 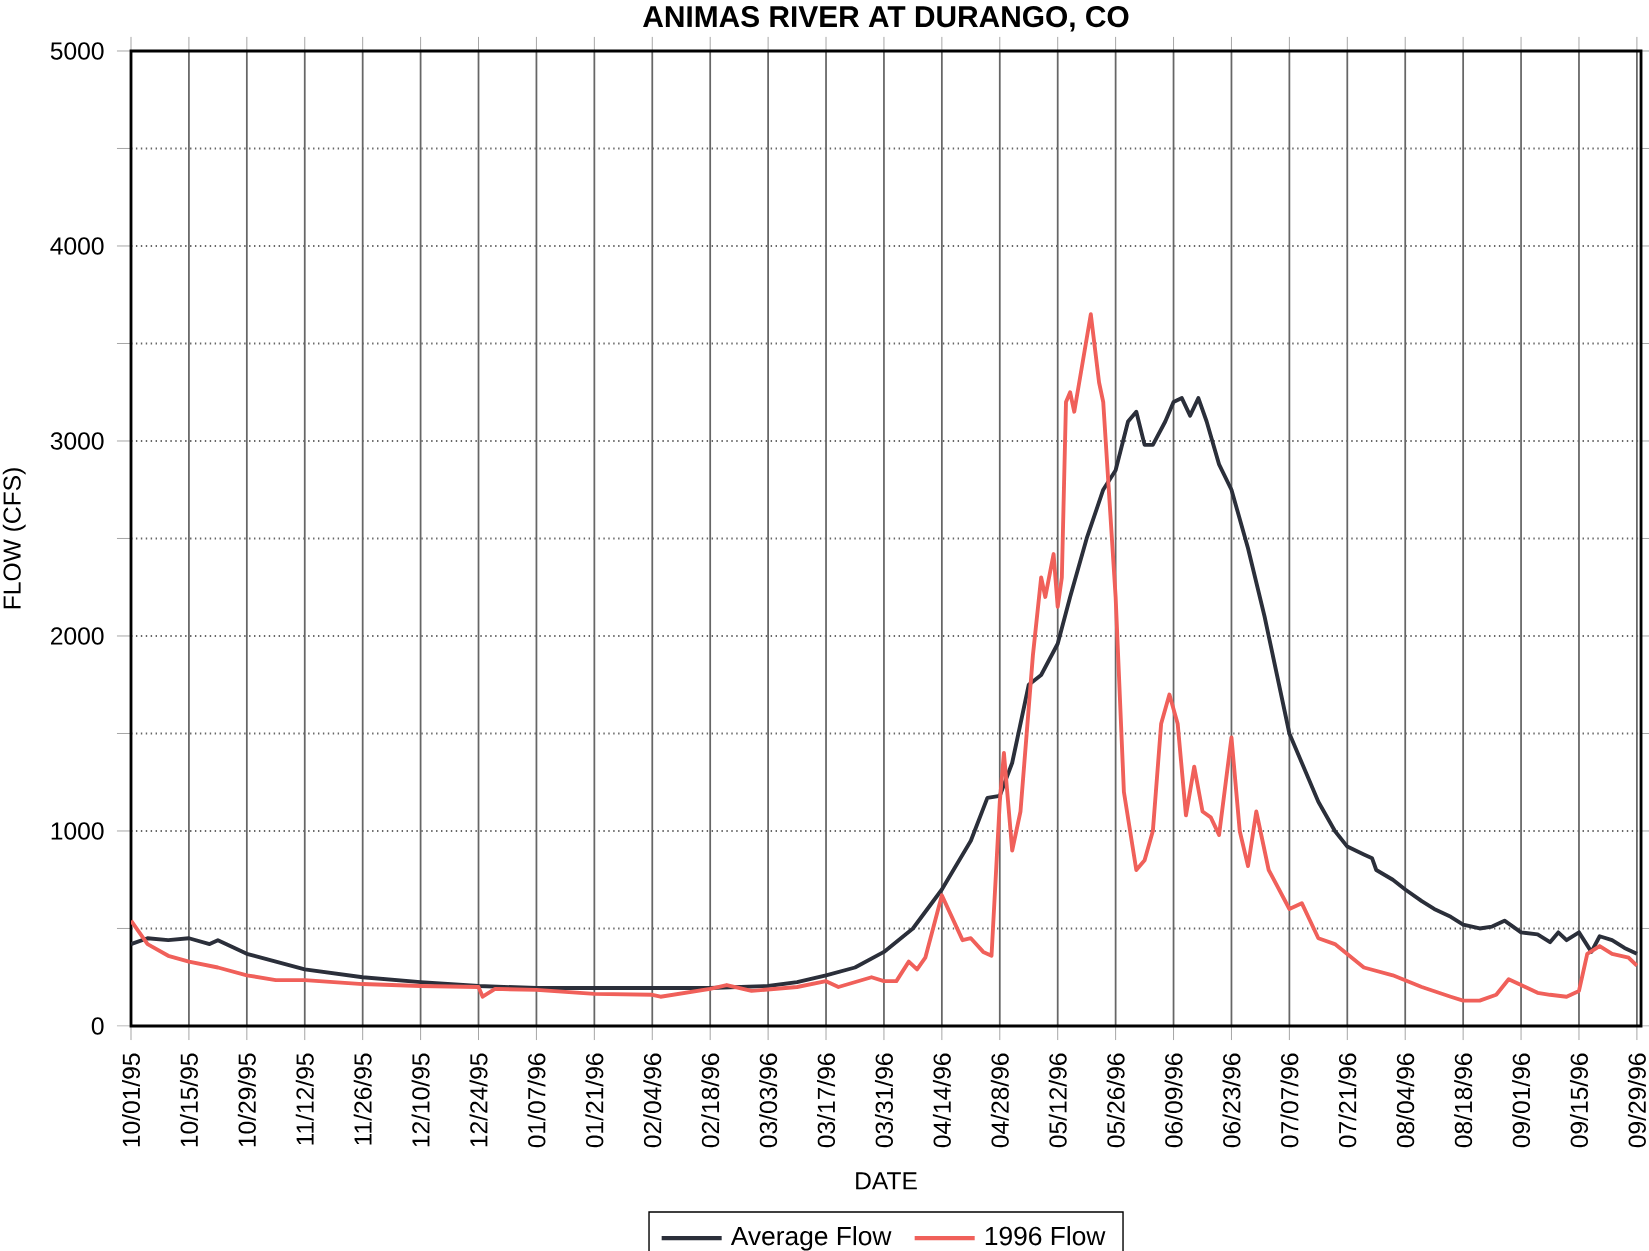 I want to click on x-tick-label: 06/09/96, so click(x=1173, y=1100).